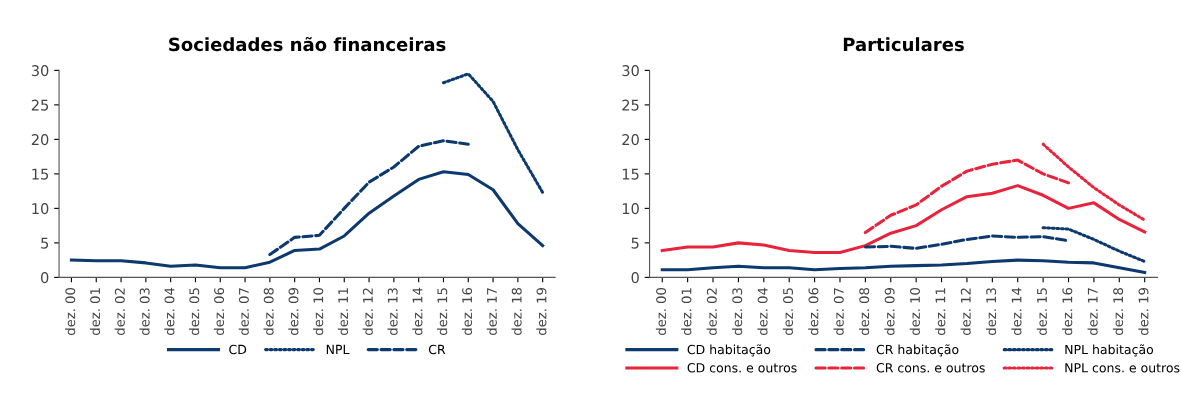 The height and width of the screenshot is (414, 1181). Describe the element at coordinates (238, 349) in the screenshot. I see `legend-label: CD` at that location.